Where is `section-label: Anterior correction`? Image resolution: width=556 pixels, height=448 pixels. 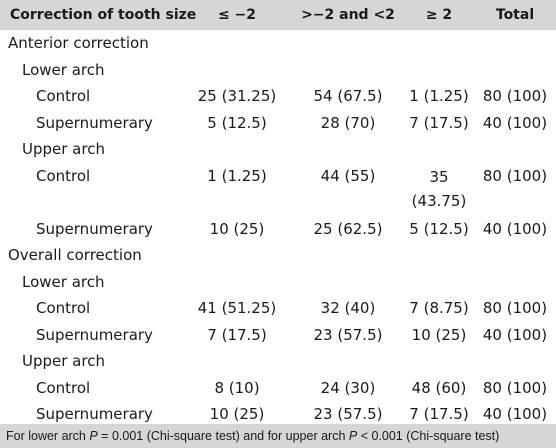 section-label: Anterior correction is located at coordinates (78, 43).